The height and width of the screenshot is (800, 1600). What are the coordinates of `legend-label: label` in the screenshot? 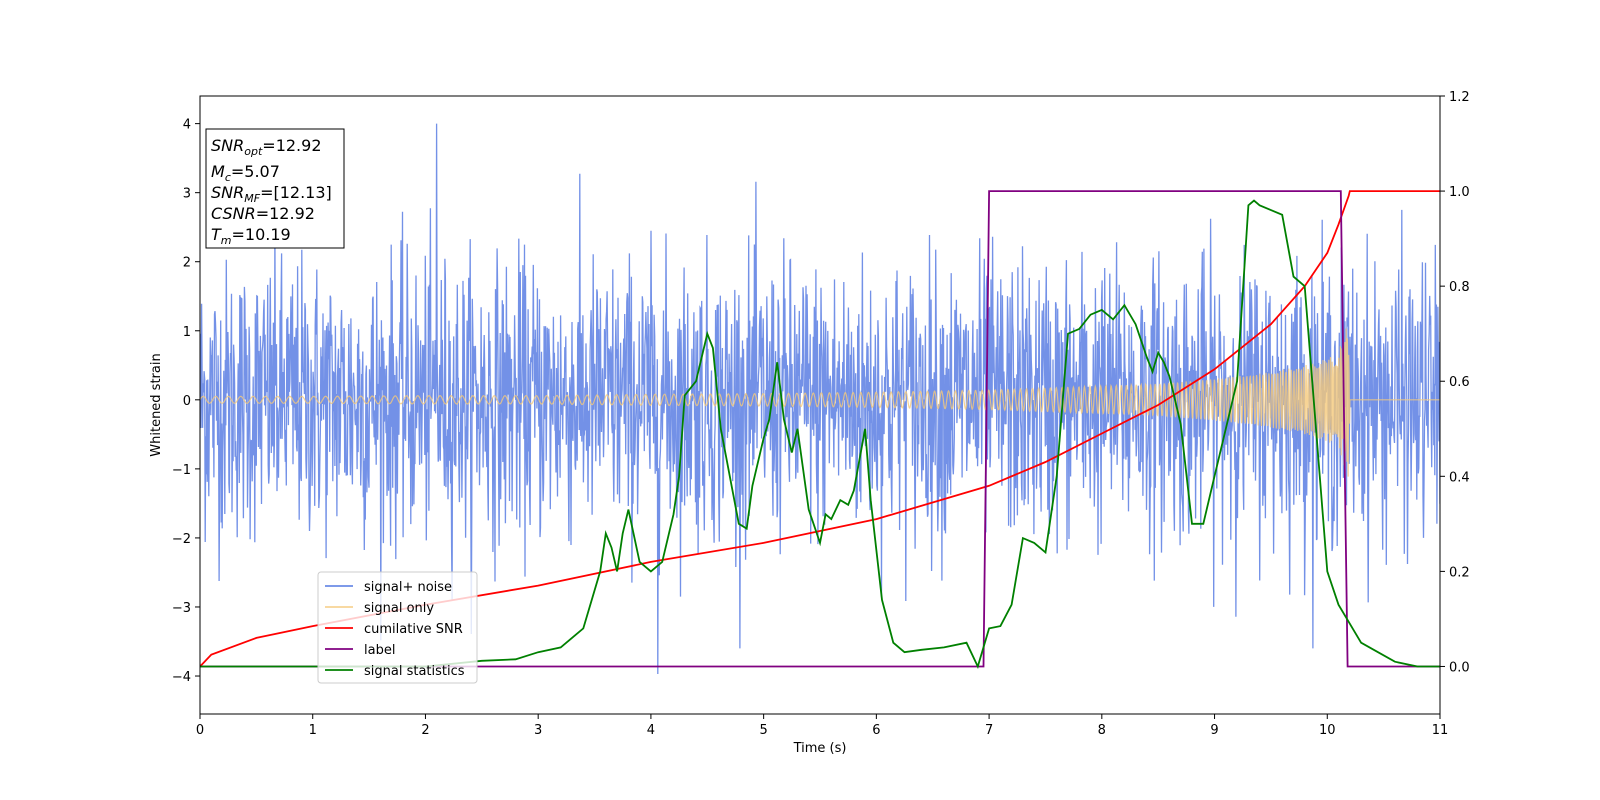 It's located at (379, 650).